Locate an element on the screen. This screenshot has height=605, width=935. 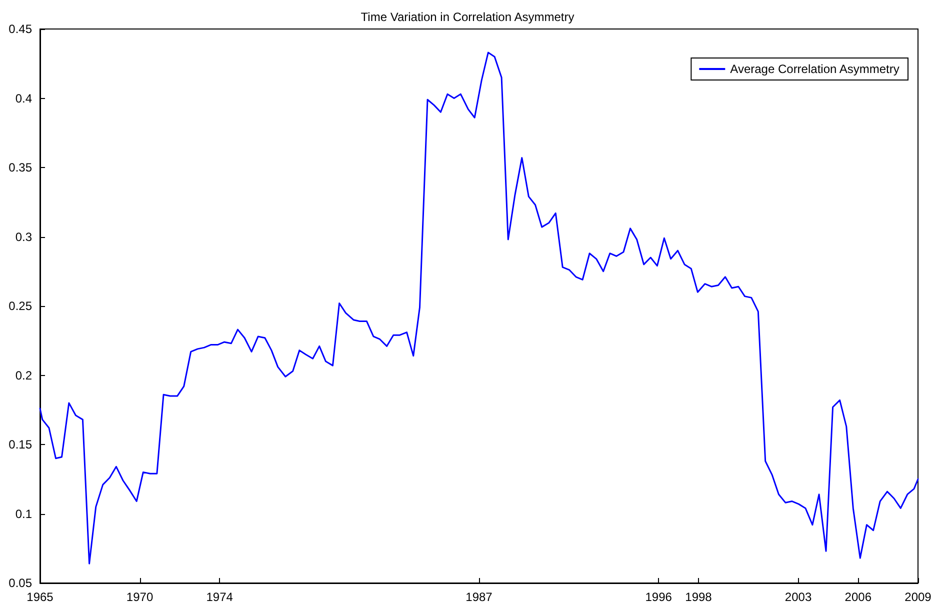
x-tick-label: 2003 is located at coordinates (798, 597).